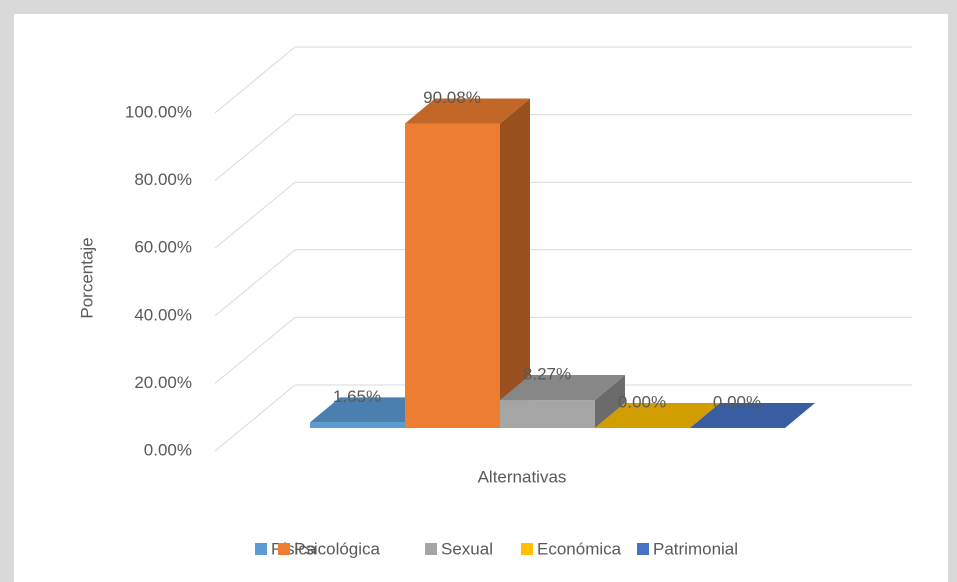  What do you see at coordinates (86, 277) in the screenshot?
I see `y-axis-title: Porcentaje` at bounding box center [86, 277].